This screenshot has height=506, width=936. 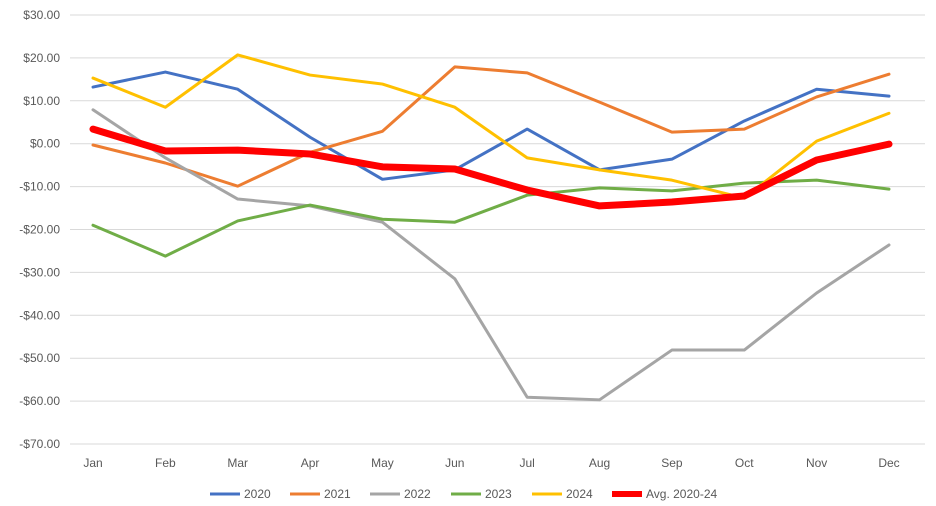 What do you see at coordinates (165, 463) in the screenshot?
I see `x-tick-label: Feb` at bounding box center [165, 463].